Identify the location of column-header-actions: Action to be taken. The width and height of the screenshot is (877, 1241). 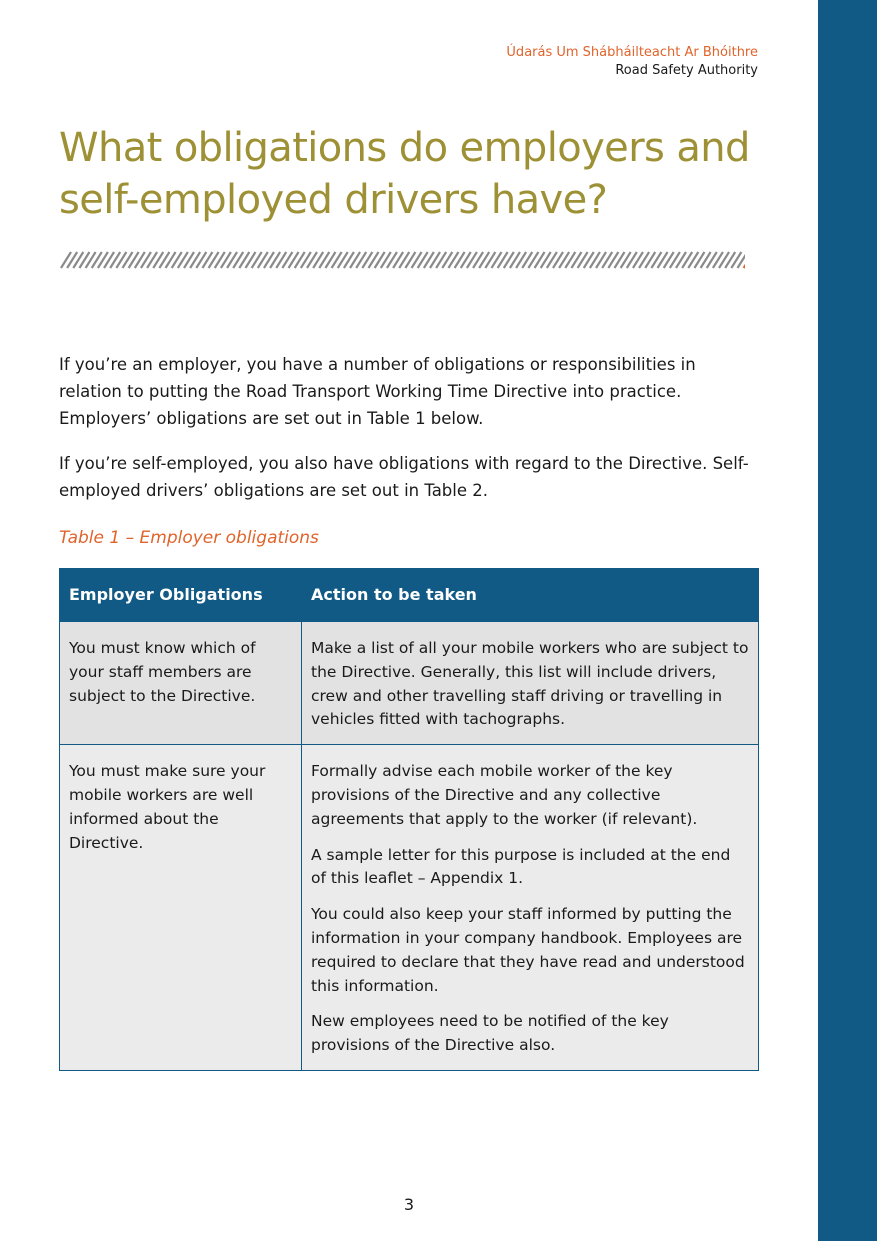
(530, 595).